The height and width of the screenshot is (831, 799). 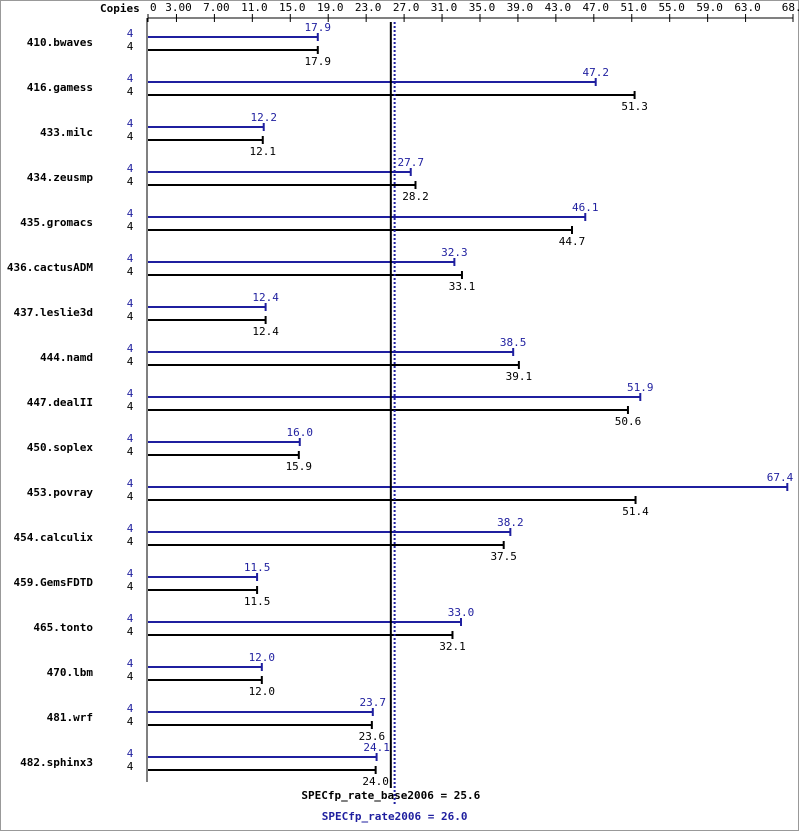 I want to click on x-tick-label: 63.0, so click(x=747, y=7).